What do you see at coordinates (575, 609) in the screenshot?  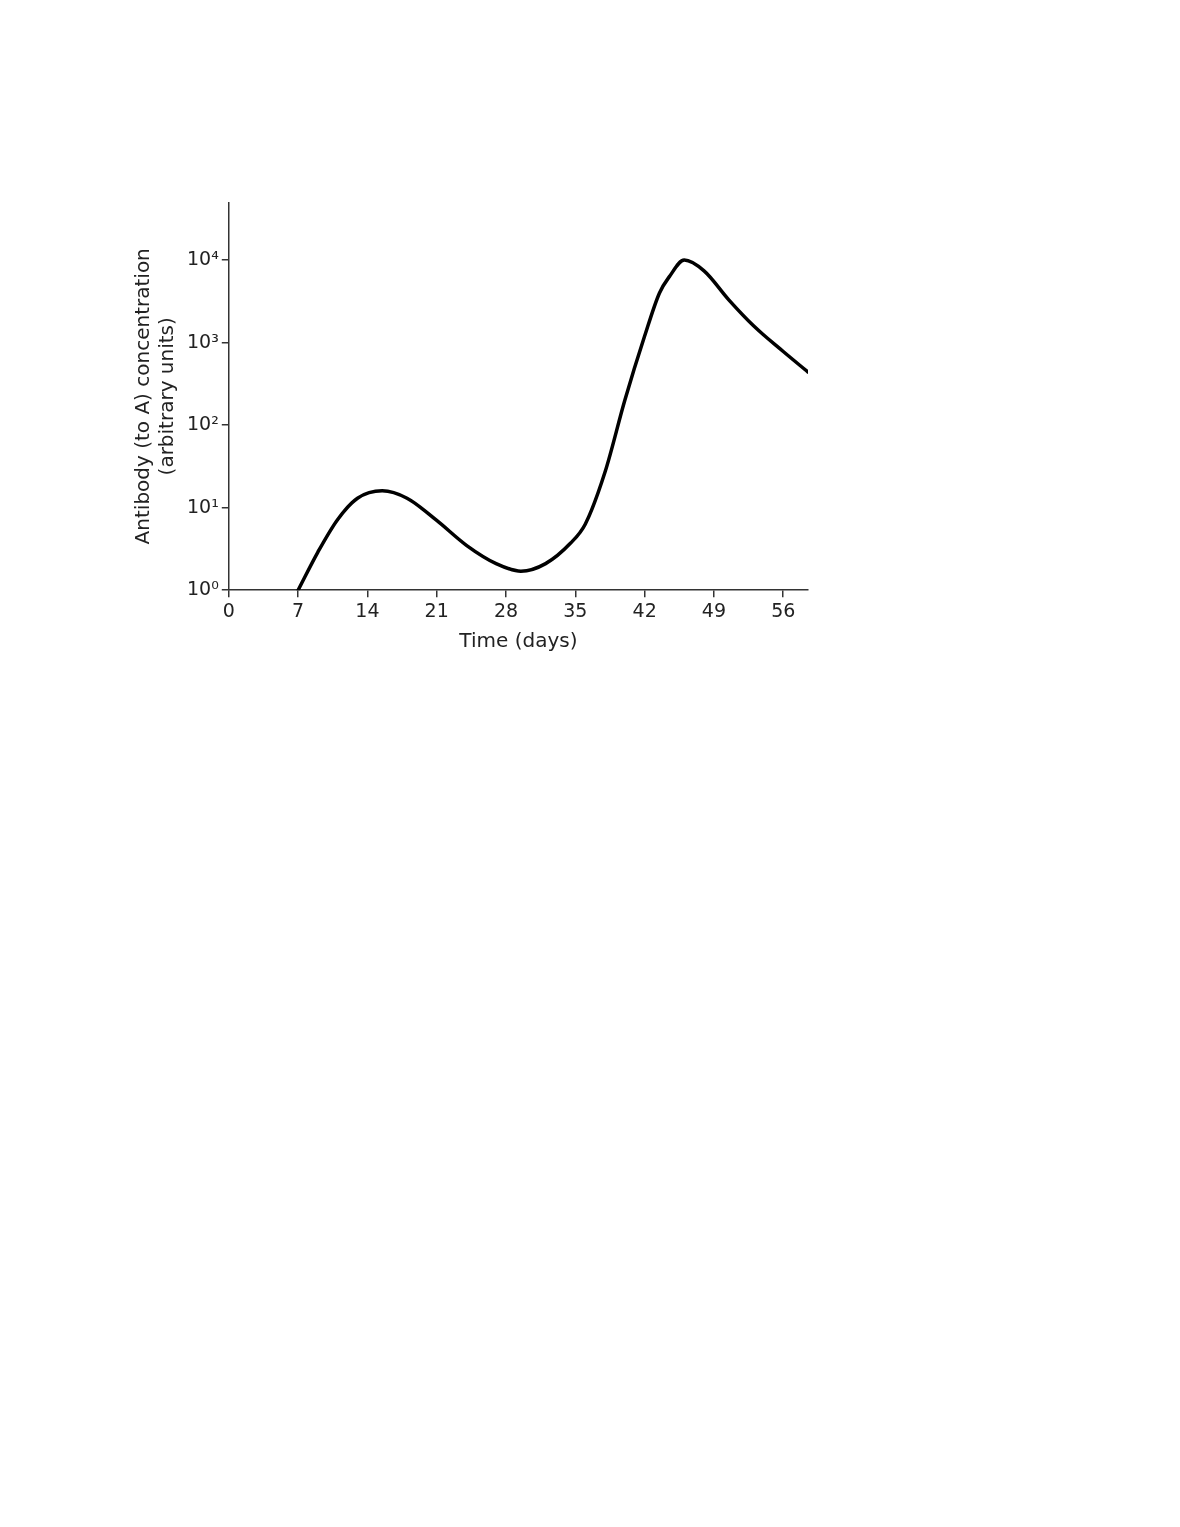 I see `x-tick-label: 35` at bounding box center [575, 609].